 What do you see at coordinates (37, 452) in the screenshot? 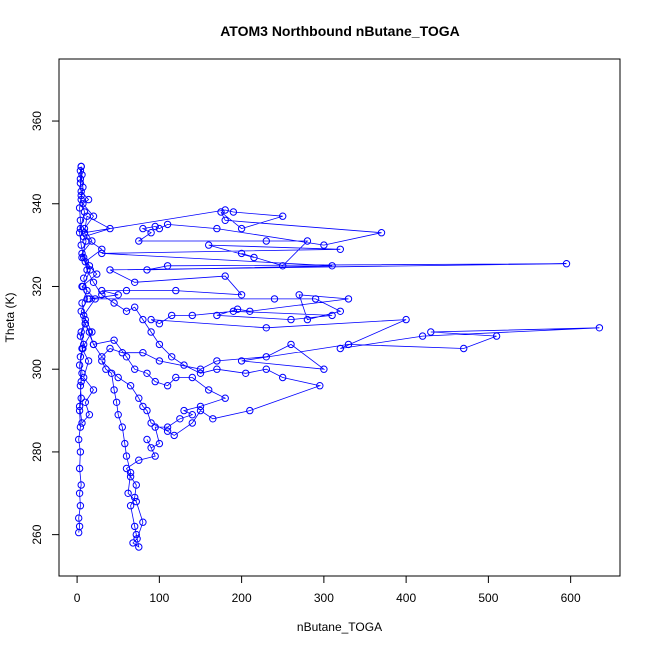
I see `y-tick-label: 280` at bounding box center [37, 452].